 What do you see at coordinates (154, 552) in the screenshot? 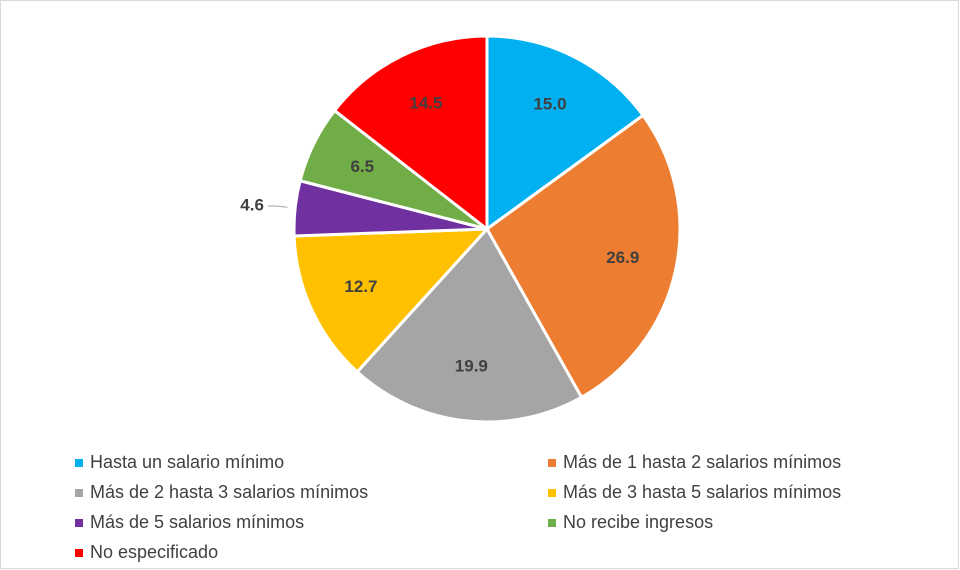
I see `legend-label: No especificado` at bounding box center [154, 552].